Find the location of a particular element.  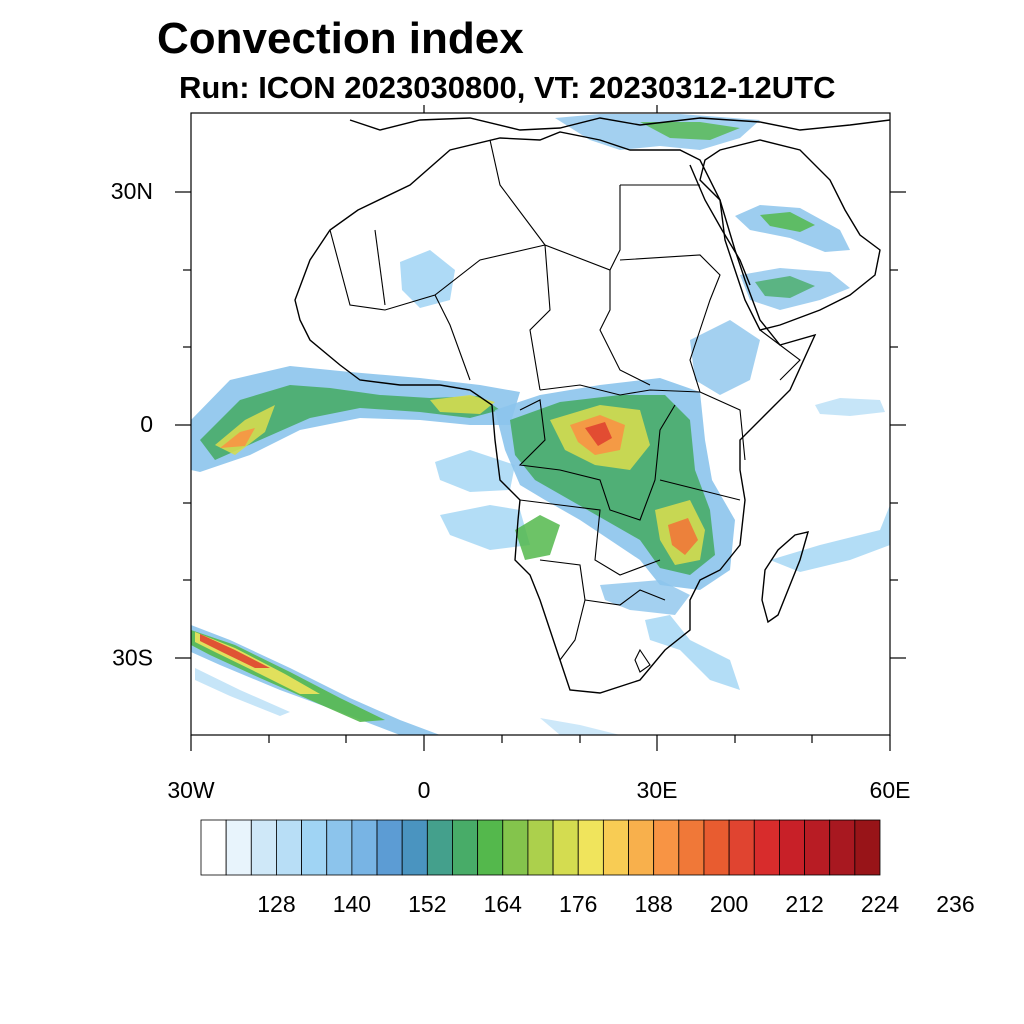

europe-coastline is located at coordinates (619, 124).